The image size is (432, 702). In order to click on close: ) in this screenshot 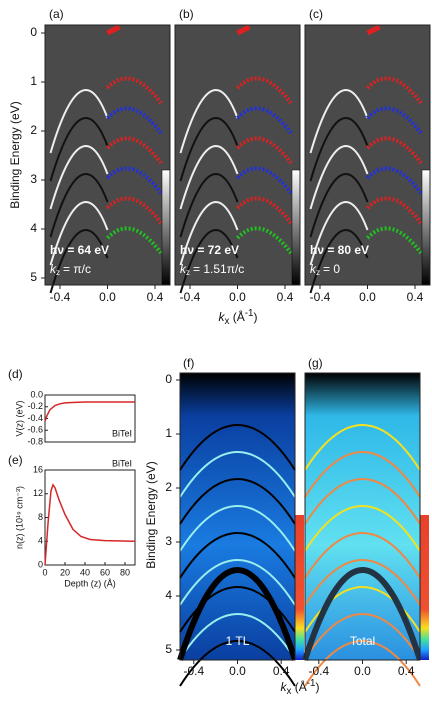, I will do `click(317, 687)`.